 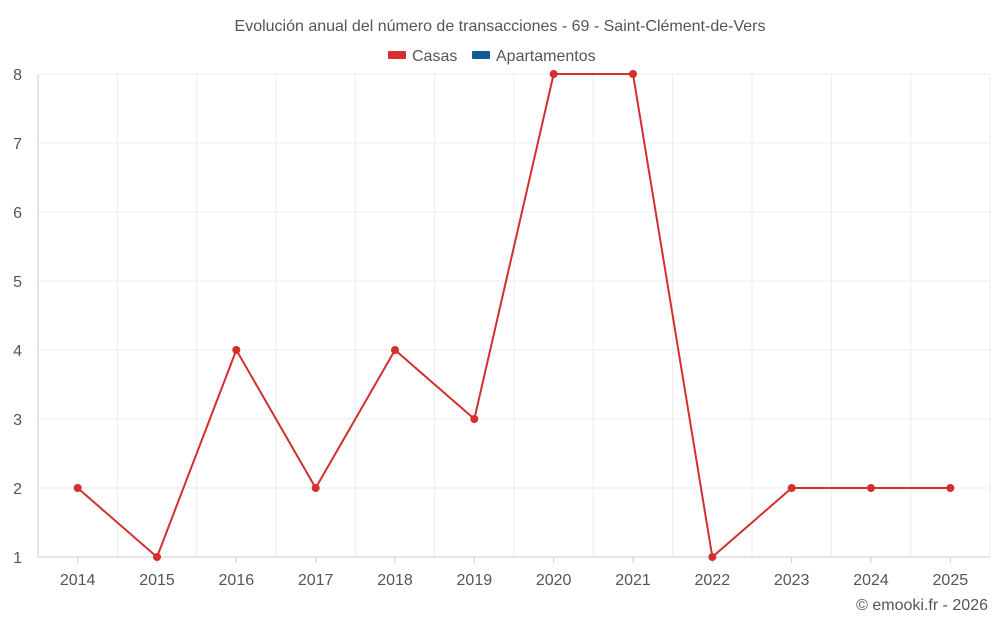 What do you see at coordinates (316, 580) in the screenshot?
I see `x-tick-label: 2017` at bounding box center [316, 580].